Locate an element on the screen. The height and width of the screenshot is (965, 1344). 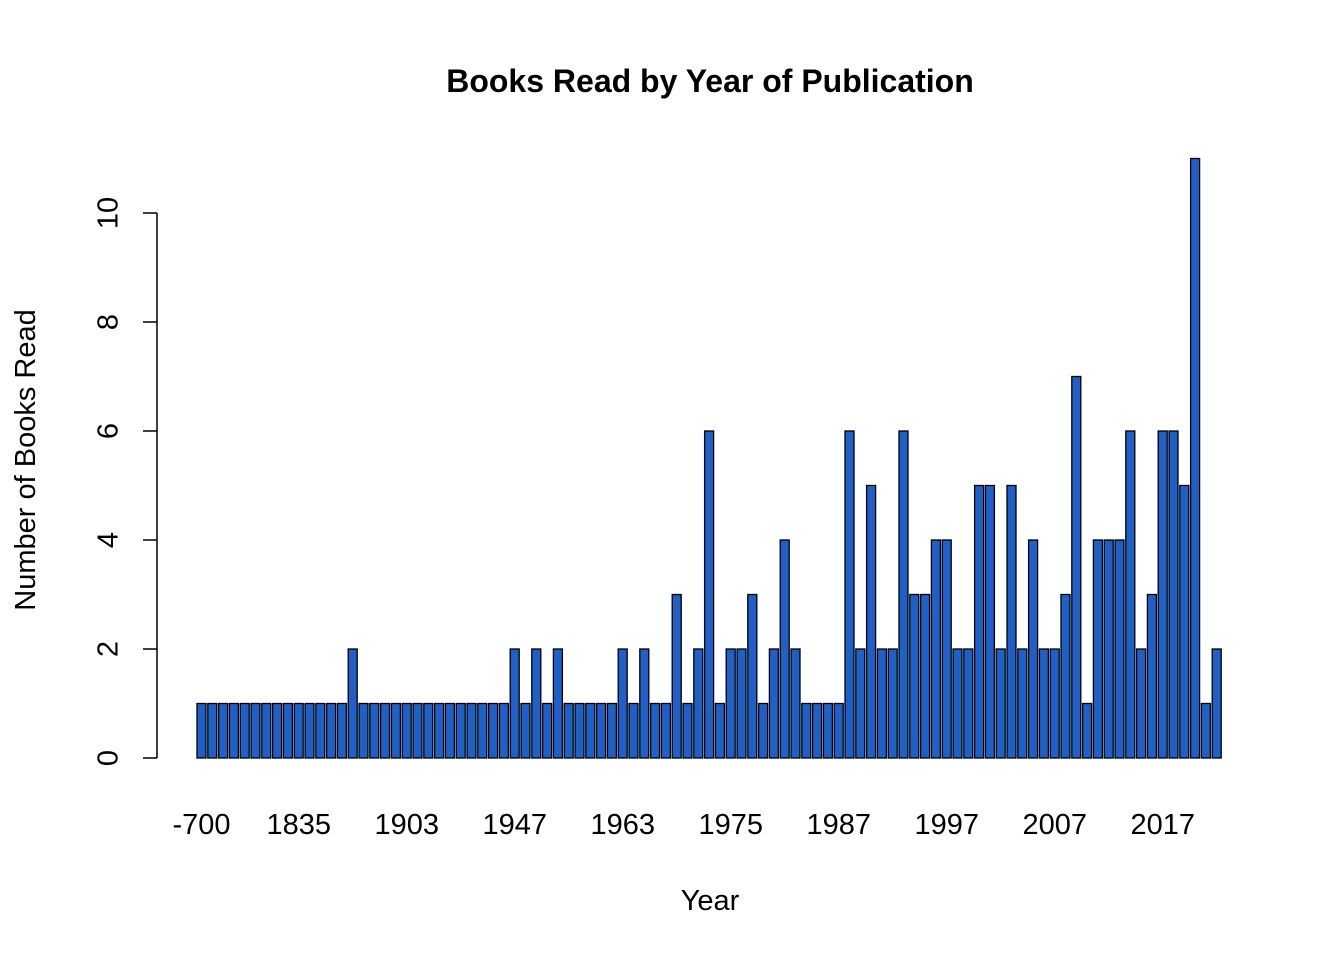
x-tick-label: -700 is located at coordinates (201, 825).